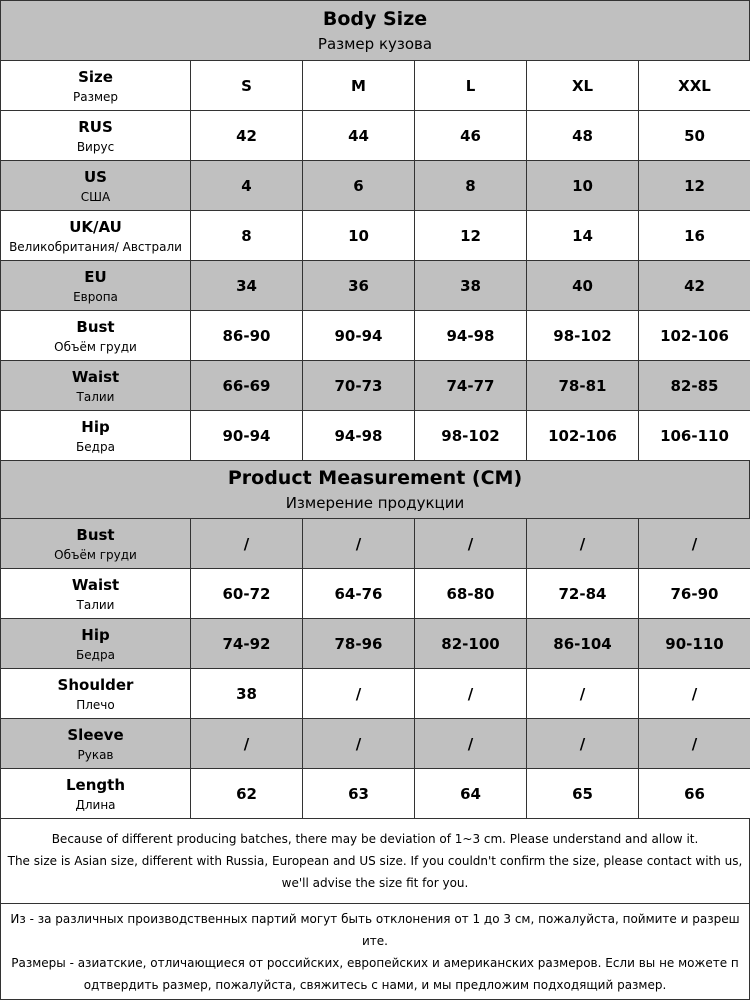  What do you see at coordinates (694, 593) in the screenshot?
I see `cell-value: 76-90` at bounding box center [694, 593].